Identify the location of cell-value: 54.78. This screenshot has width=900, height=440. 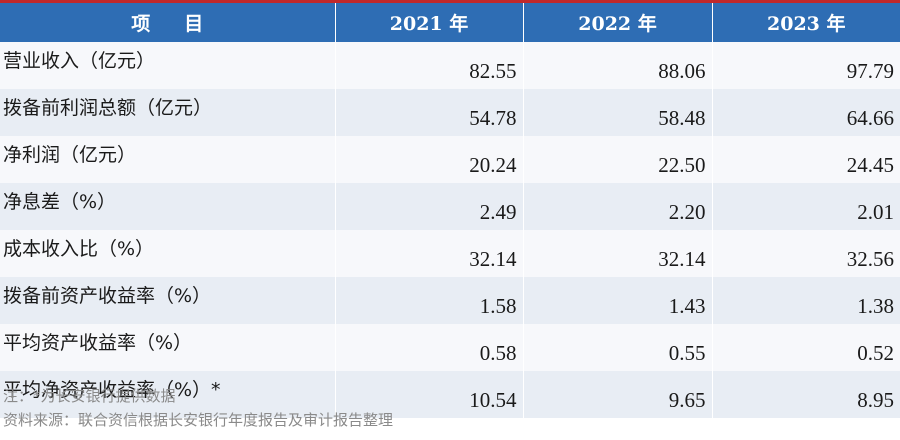
(429, 112).